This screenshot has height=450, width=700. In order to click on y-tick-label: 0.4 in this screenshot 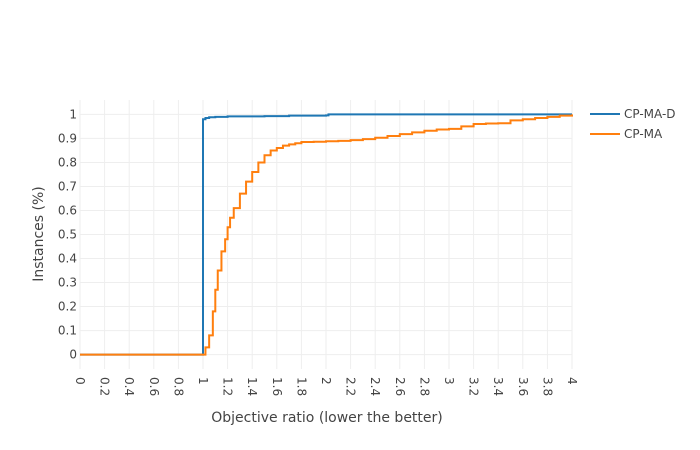, I will do `click(67, 259)`.